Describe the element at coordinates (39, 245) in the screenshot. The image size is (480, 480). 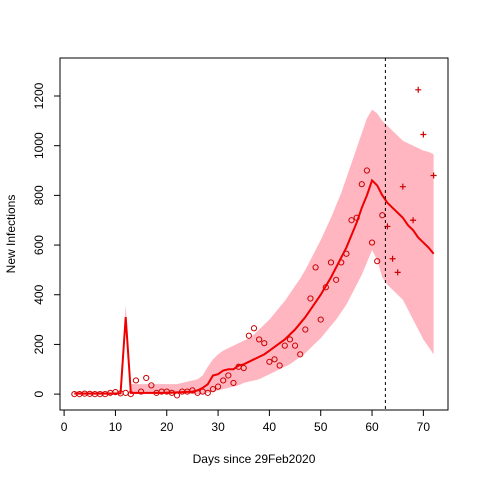
I see `y-tick-label: 600` at that location.